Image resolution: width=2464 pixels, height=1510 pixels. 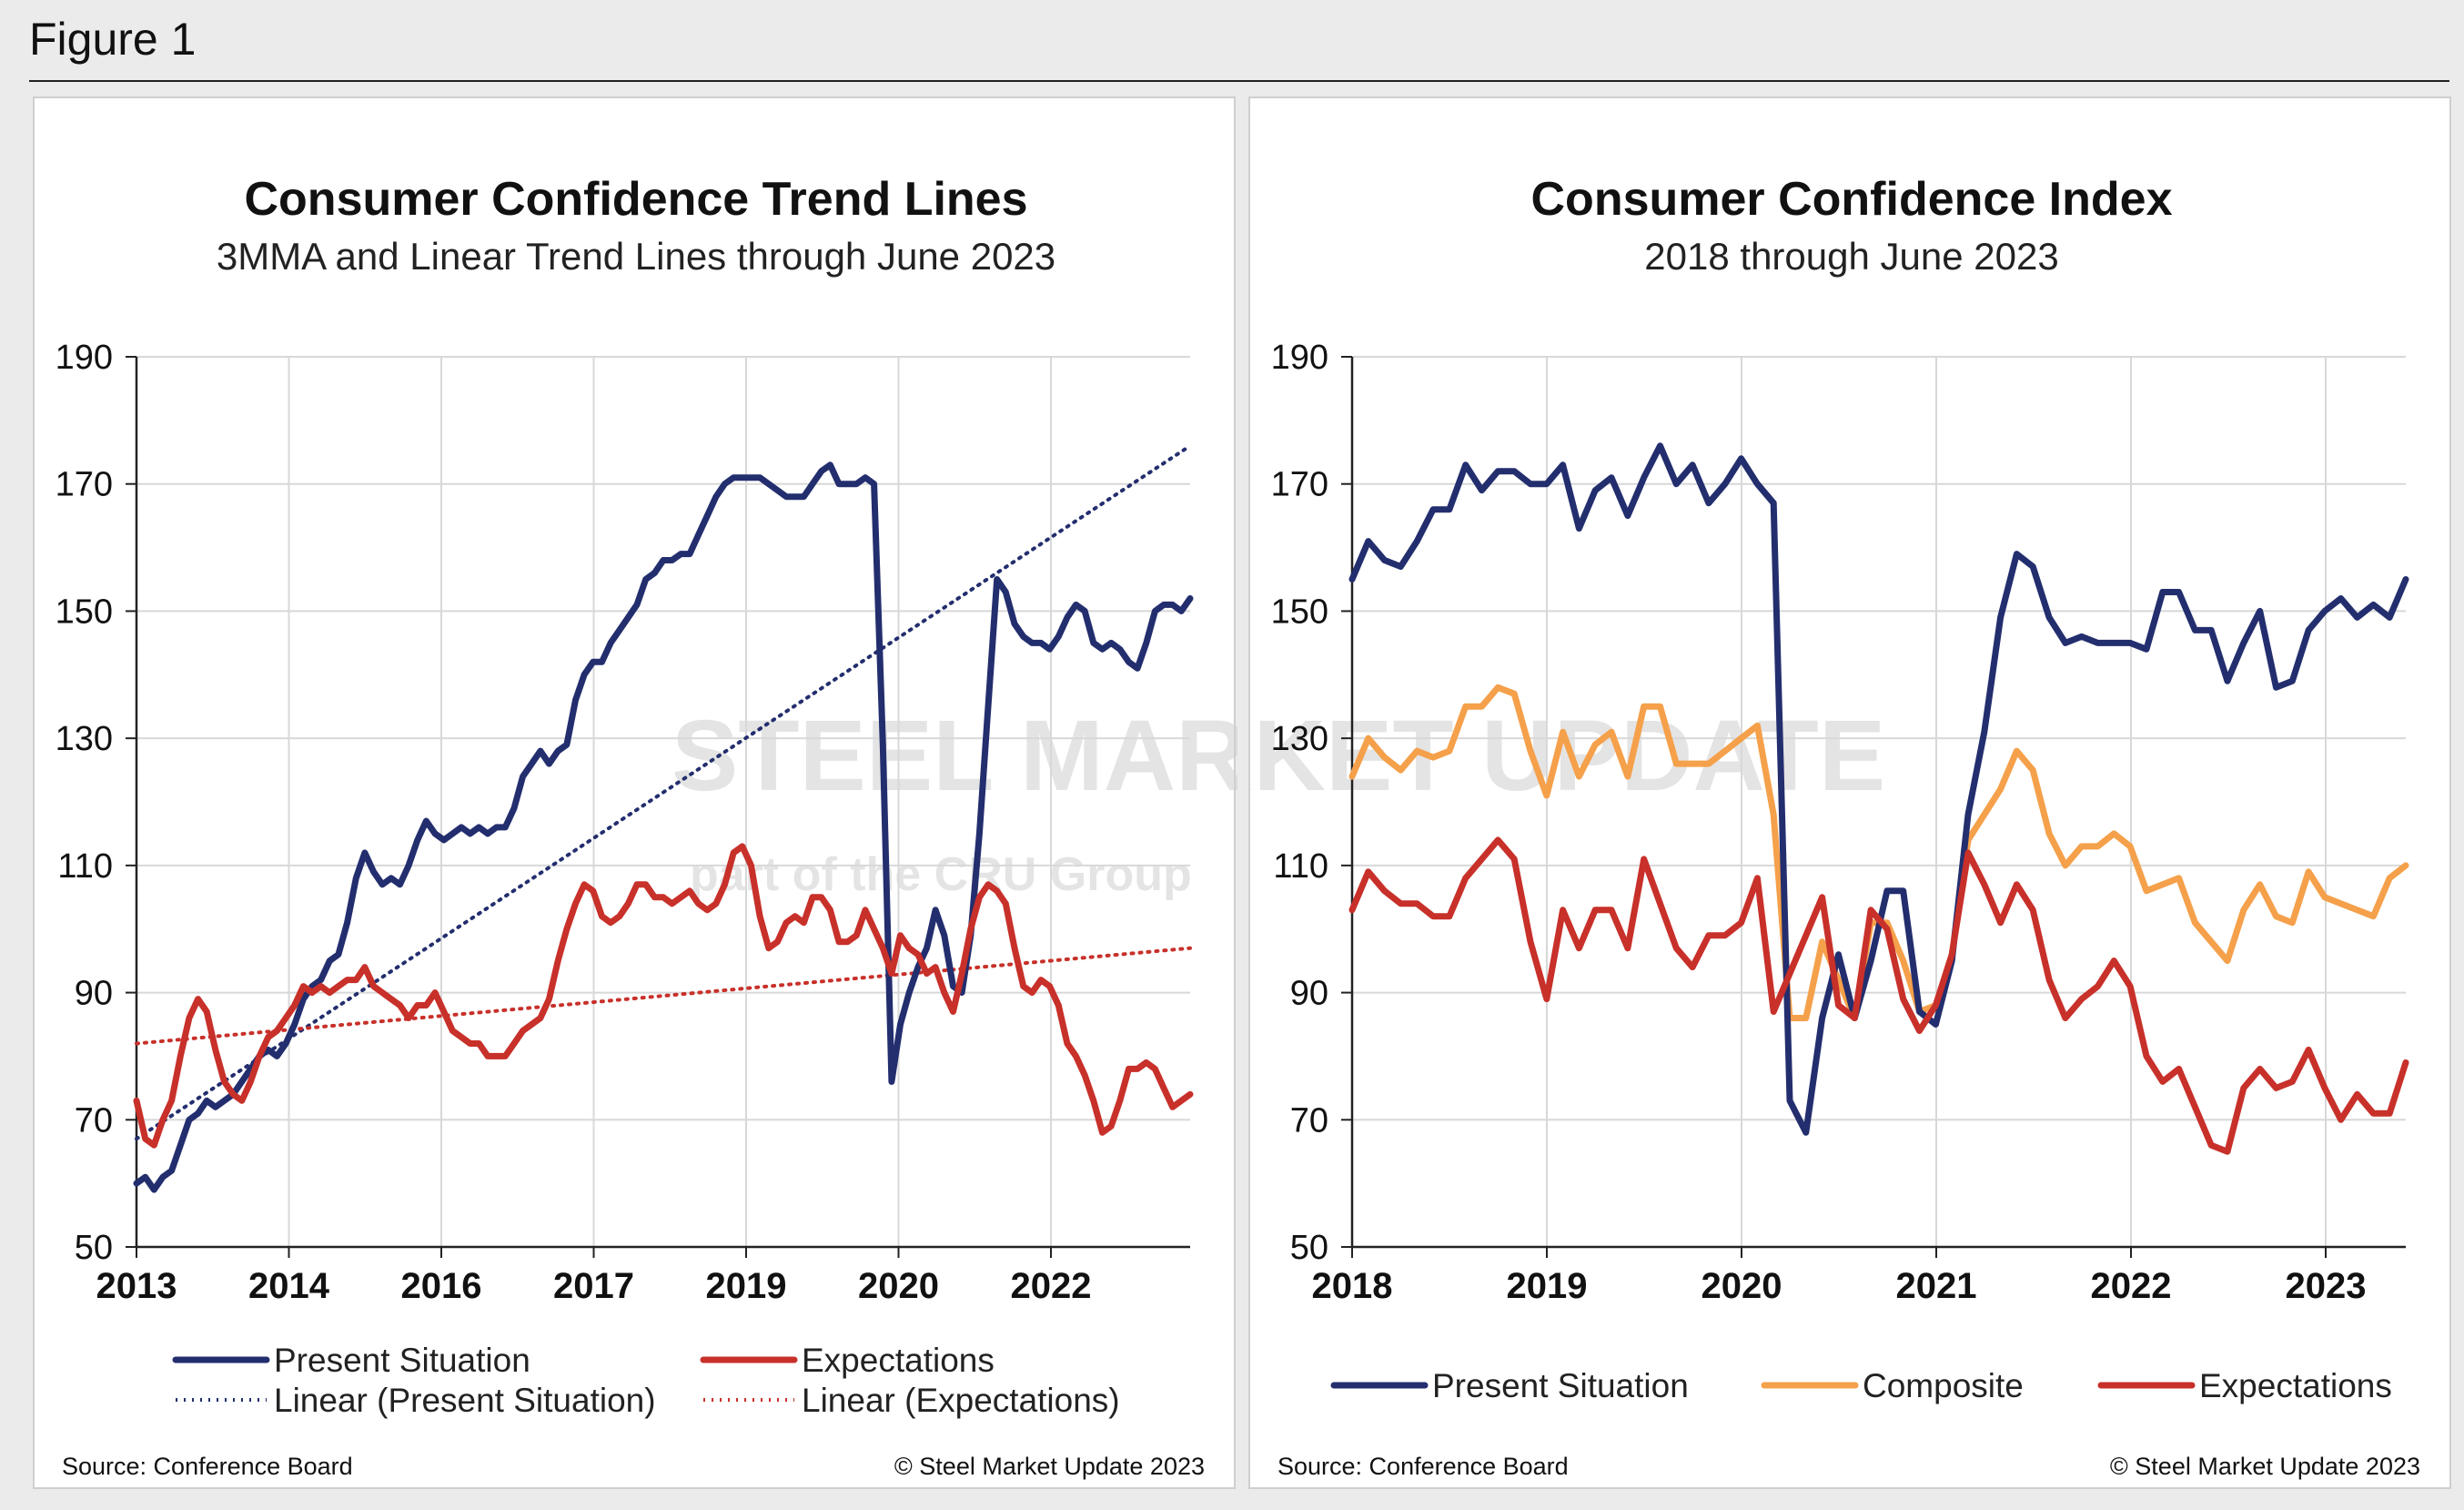 What do you see at coordinates (441, 1286) in the screenshot?
I see `x-tick-label: 2016` at bounding box center [441, 1286].